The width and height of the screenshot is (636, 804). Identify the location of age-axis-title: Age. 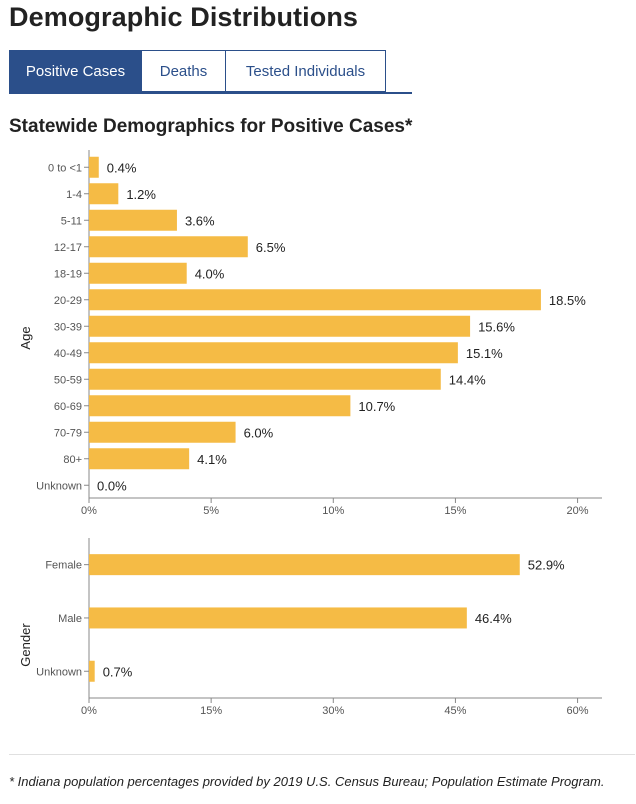
(25, 337).